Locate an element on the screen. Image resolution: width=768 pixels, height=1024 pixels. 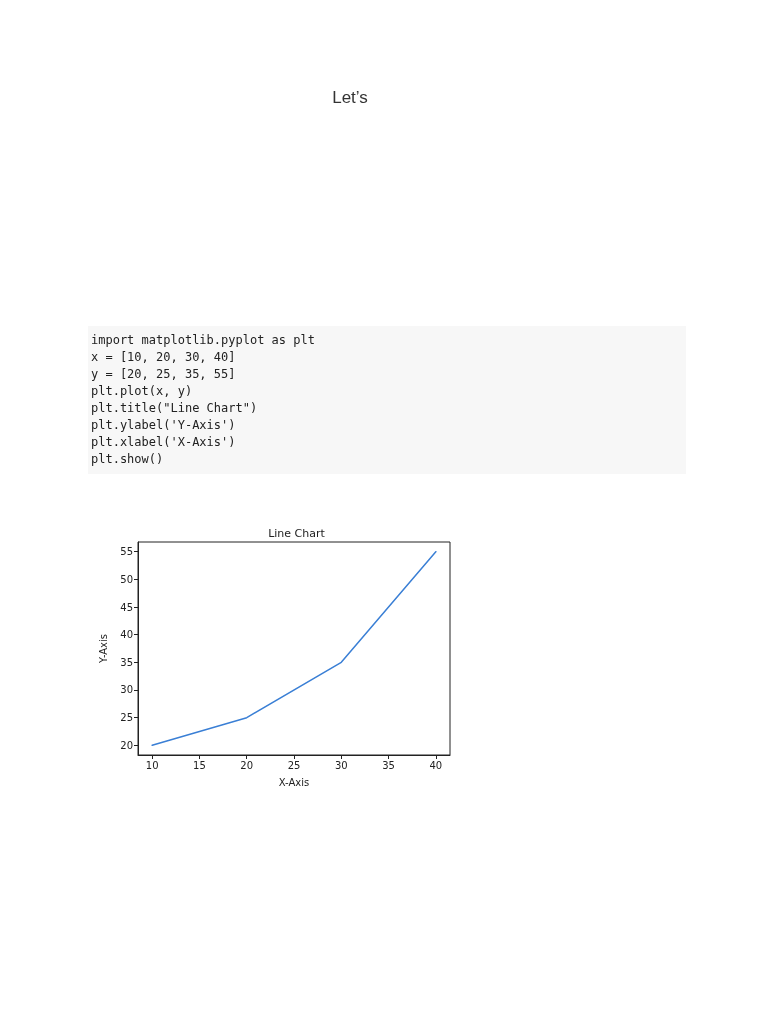
x-tick-label: 15 is located at coordinates (199, 765).